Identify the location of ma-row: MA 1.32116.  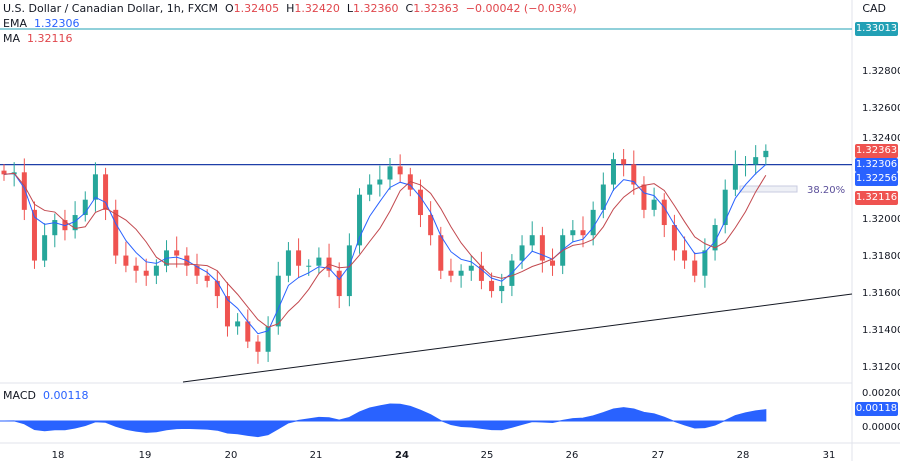
(290, 38).